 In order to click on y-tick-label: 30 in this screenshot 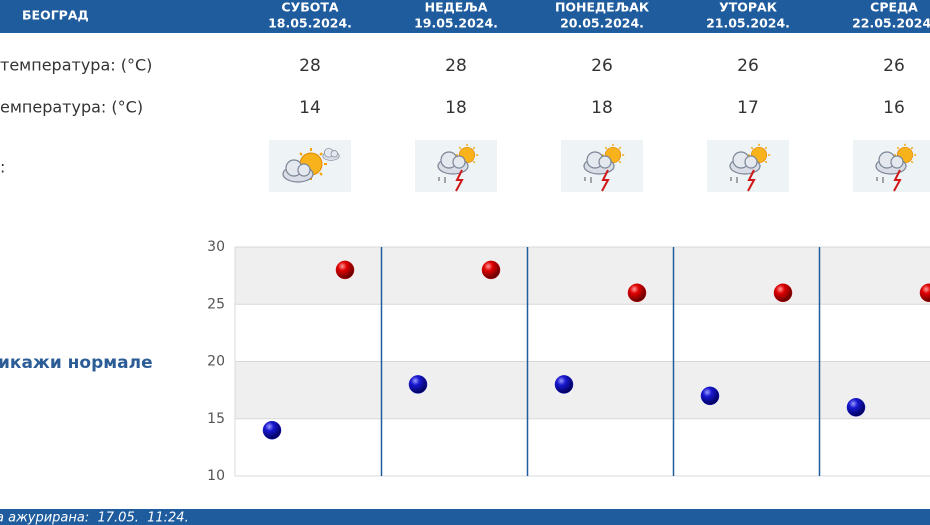, I will do `click(216, 247)`.